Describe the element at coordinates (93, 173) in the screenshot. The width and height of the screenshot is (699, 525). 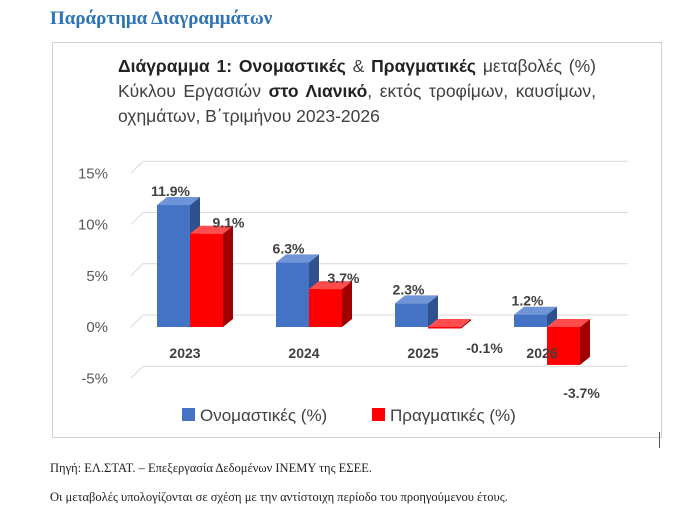
I see `y-tick-label: 15%` at that location.